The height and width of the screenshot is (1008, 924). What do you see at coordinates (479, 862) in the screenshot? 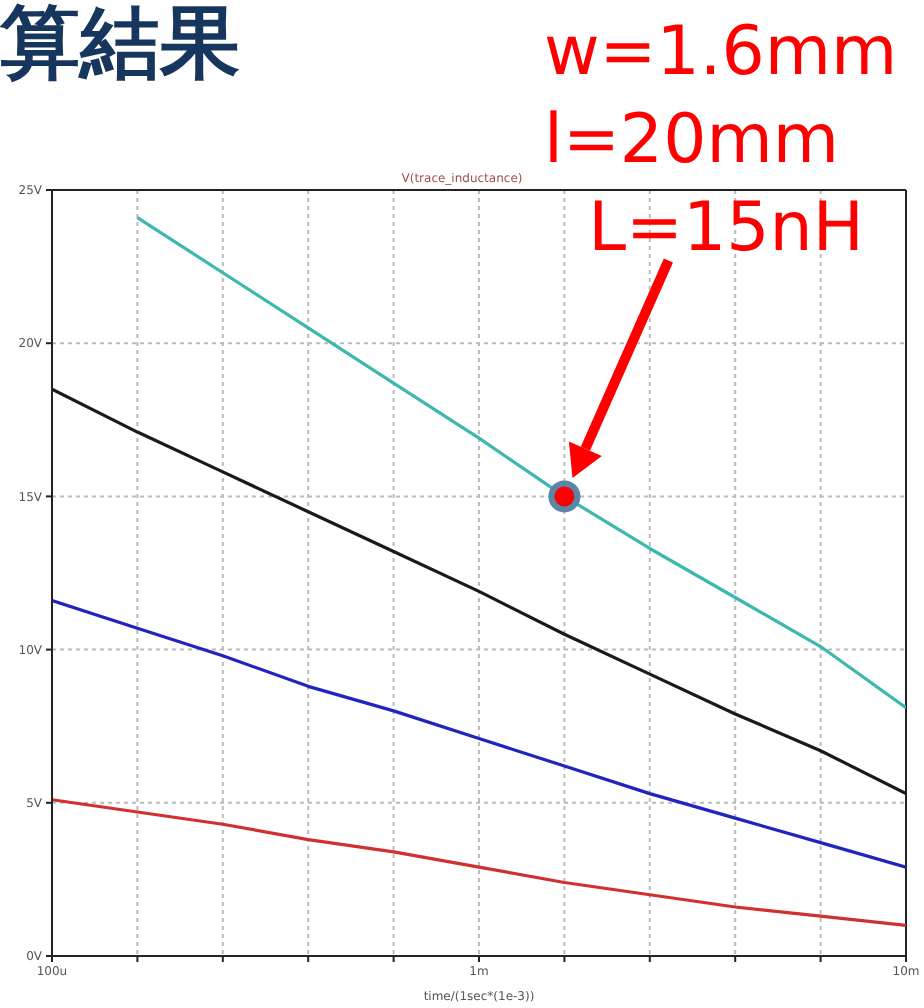
I see `line-series` at bounding box center [479, 862].